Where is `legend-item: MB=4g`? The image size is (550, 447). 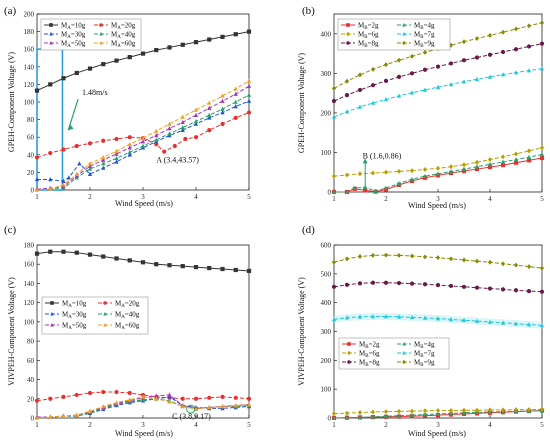 legend-item: MB=4g is located at coordinates (416, 345).